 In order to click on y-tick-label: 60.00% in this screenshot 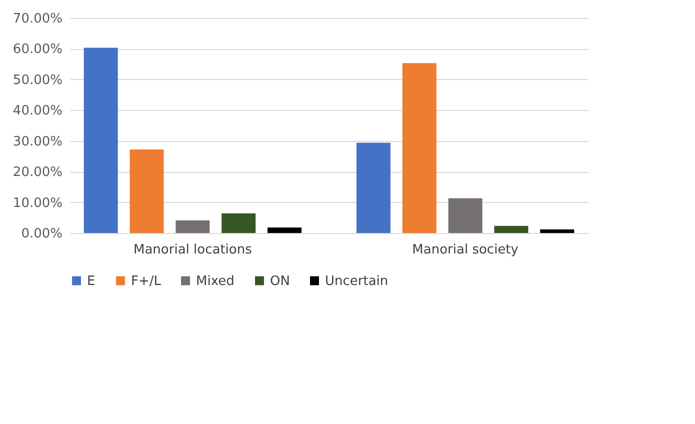, I will do `click(37, 50)`.